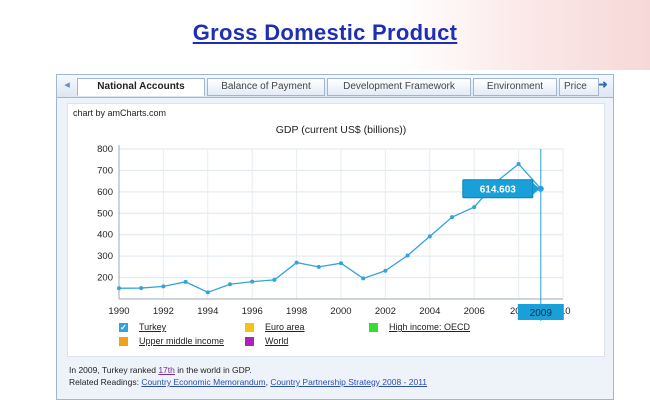  What do you see at coordinates (277, 341) in the screenshot?
I see `legend-label: World` at bounding box center [277, 341].